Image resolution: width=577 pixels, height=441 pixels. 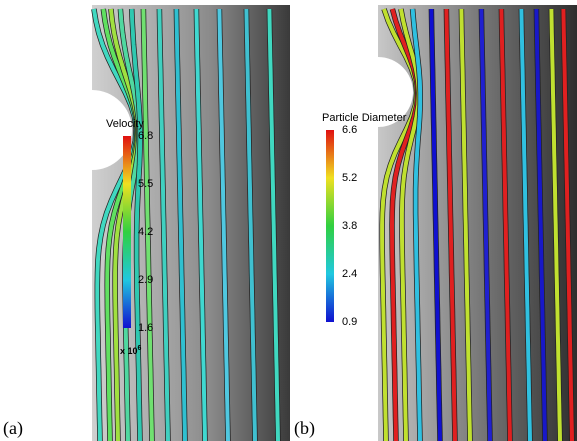 What do you see at coordinates (304, 428) in the screenshot?
I see `panel-label: (b)` at bounding box center [304, 428].